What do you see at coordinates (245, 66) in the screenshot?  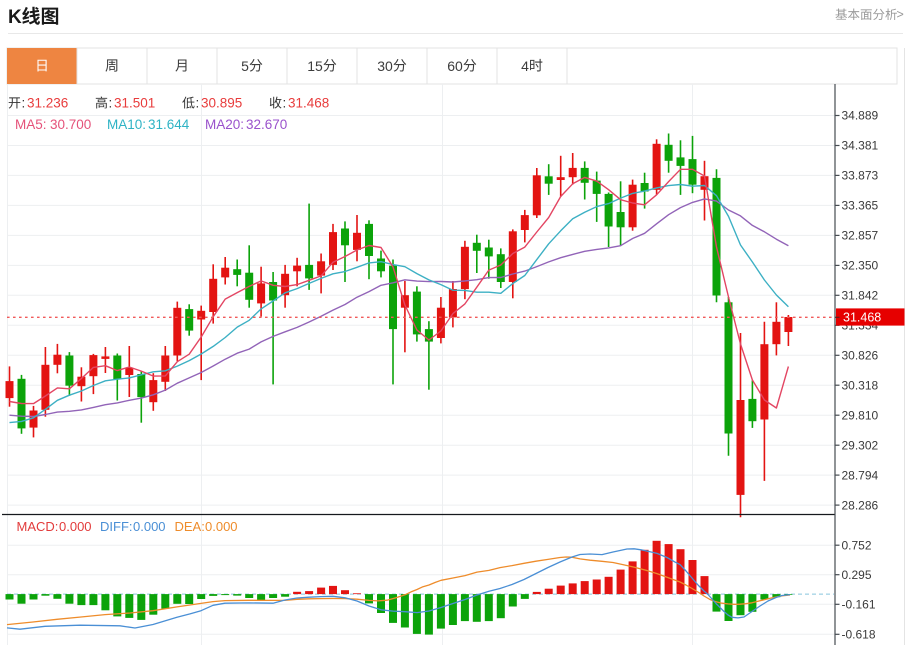 I see `svg-text: 5` at bounding box center [245, 66].